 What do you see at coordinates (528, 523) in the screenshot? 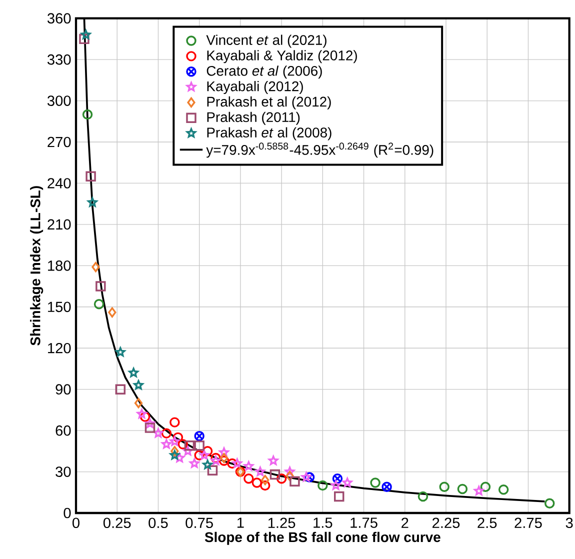
I see `x-tick-label: 2.75` at bounding box center [528, 523].